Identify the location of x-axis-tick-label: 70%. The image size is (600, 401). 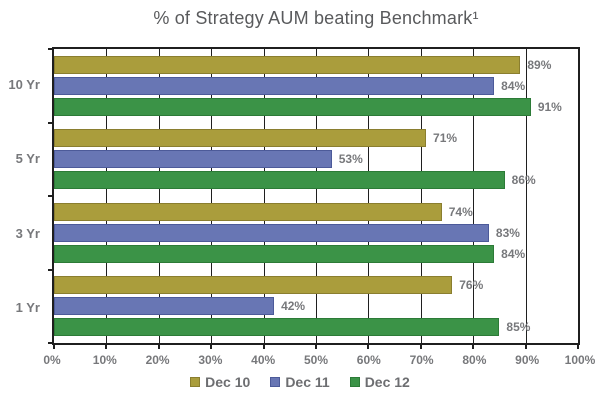
(421, 360).